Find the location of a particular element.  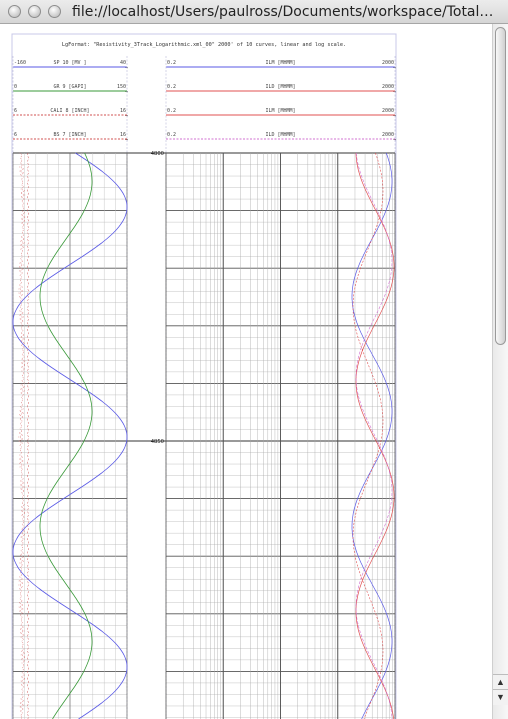

curve-ilm-red is located at coordinates (368, 435).